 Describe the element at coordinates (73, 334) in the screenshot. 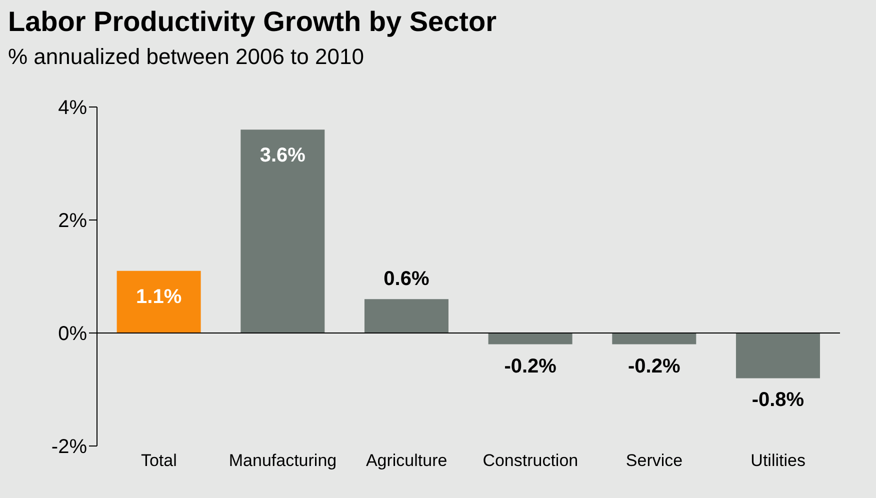

I see `y-tick-label: 0%` at that location.